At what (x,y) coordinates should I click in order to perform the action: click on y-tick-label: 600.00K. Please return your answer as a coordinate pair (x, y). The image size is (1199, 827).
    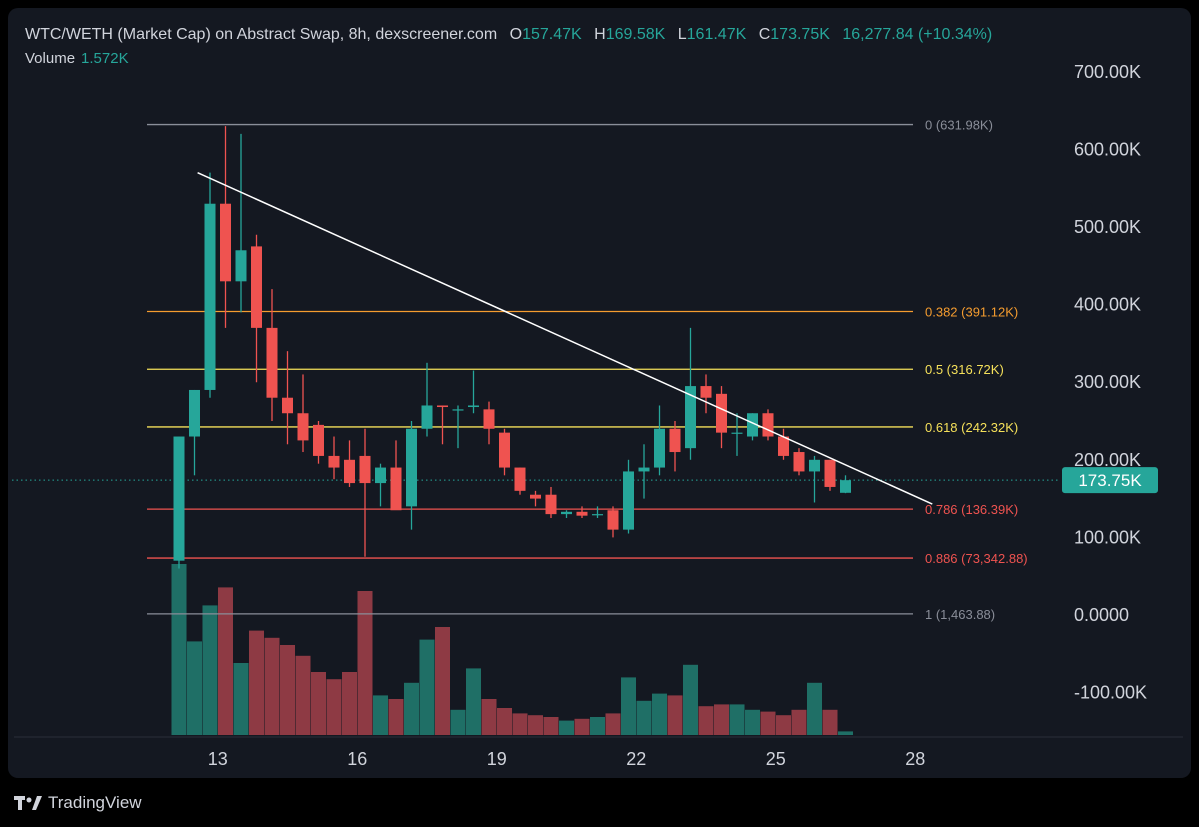
    Looking at the image, I should click on (1107, 149).